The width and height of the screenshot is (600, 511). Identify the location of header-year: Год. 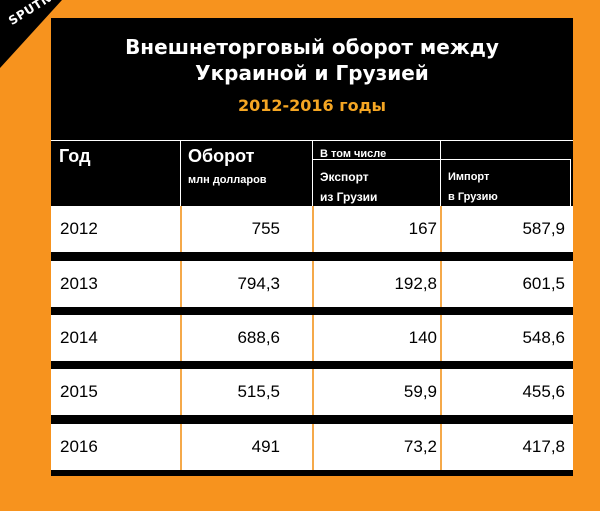
(75, 156).